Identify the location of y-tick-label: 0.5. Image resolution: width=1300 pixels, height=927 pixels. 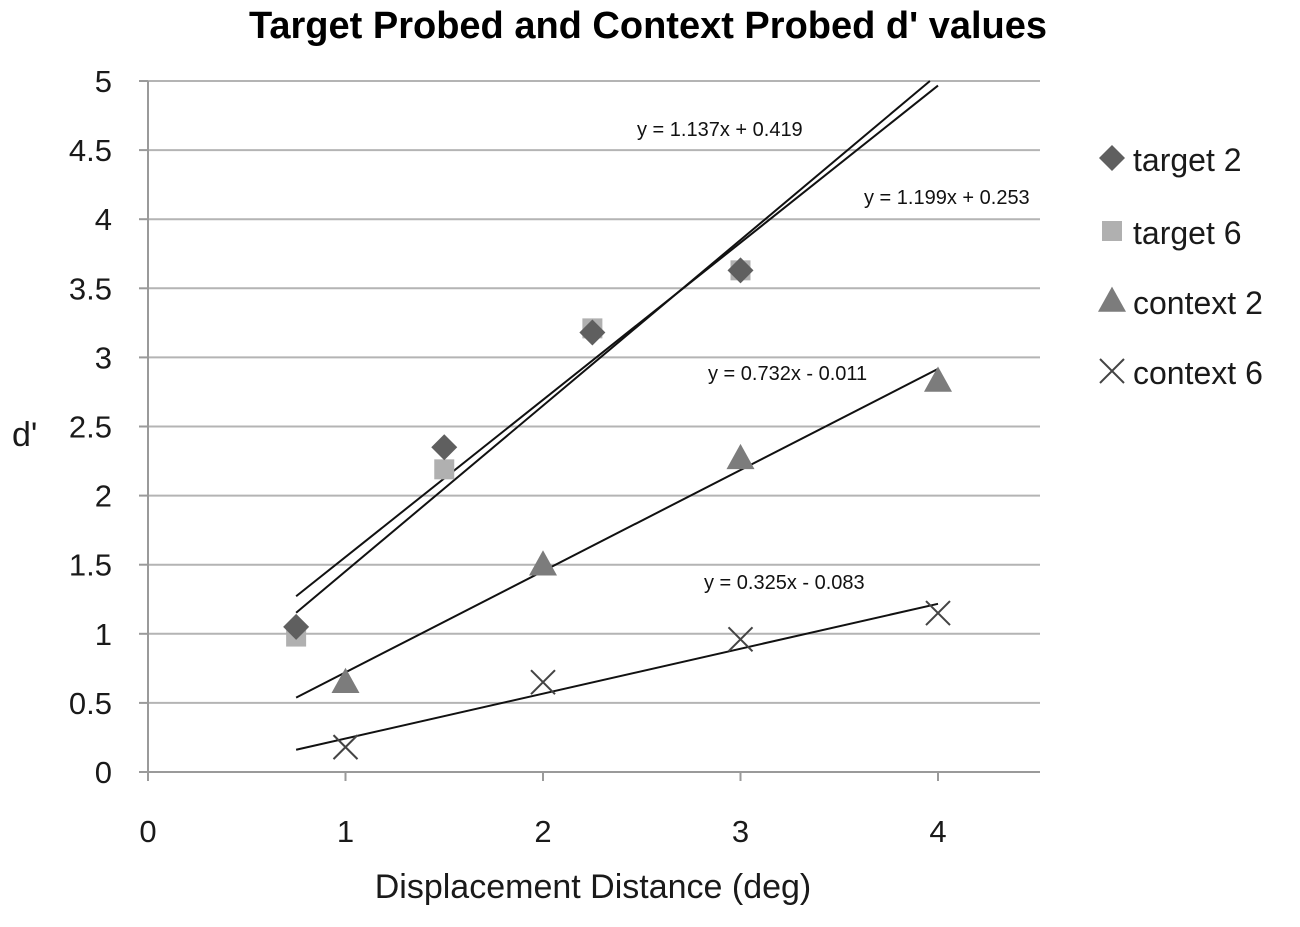
(90, 703).